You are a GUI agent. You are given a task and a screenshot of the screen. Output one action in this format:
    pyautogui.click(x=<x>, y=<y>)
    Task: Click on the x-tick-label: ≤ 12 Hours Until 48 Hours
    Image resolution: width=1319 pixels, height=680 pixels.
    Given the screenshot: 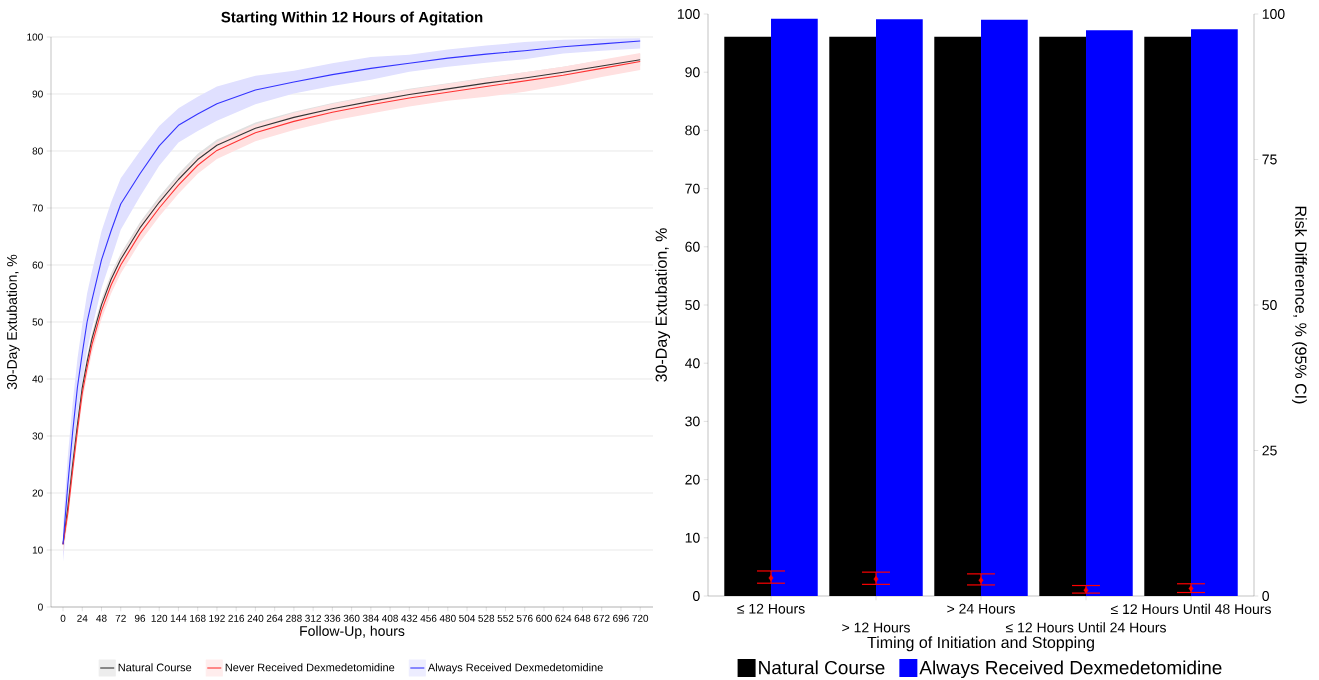 What is the action you would take?
    pyautogui.click(x=1190, y=609)
    